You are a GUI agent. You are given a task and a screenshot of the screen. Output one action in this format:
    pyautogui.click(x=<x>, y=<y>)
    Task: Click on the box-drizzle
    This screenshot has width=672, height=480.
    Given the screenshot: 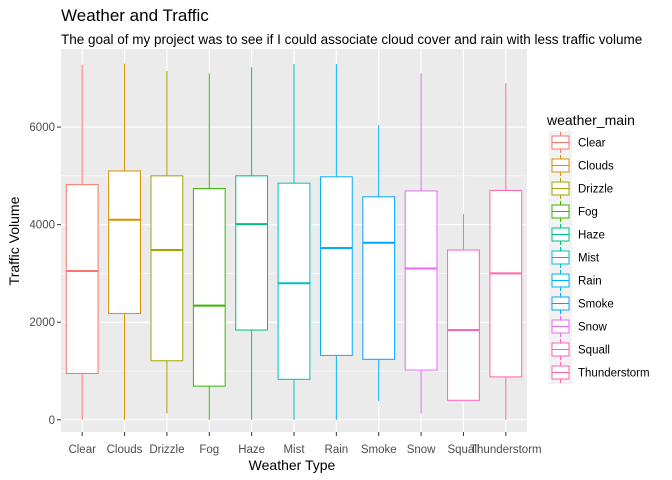 What is the action you would take?
    pyautogui.click(x=167, y=242)
    